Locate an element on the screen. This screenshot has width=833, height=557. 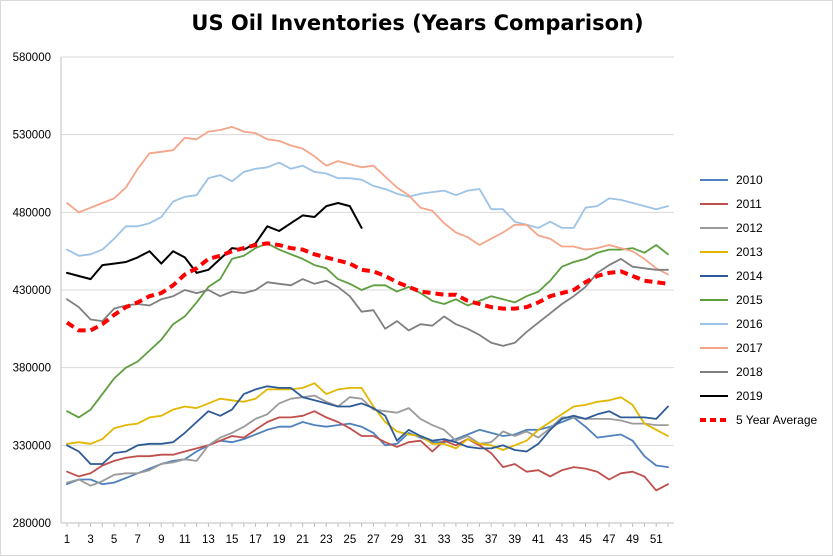
legend-label: 5 Year Average is located at coordinates (777, 420).